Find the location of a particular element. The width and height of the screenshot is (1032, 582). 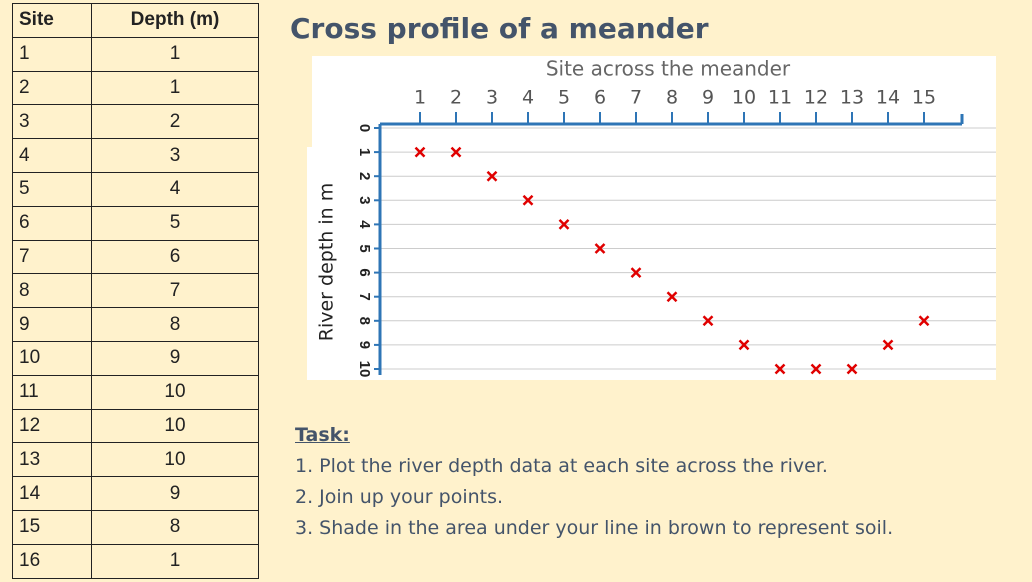

table-cell: 6 is located at coordinates (175, 257).